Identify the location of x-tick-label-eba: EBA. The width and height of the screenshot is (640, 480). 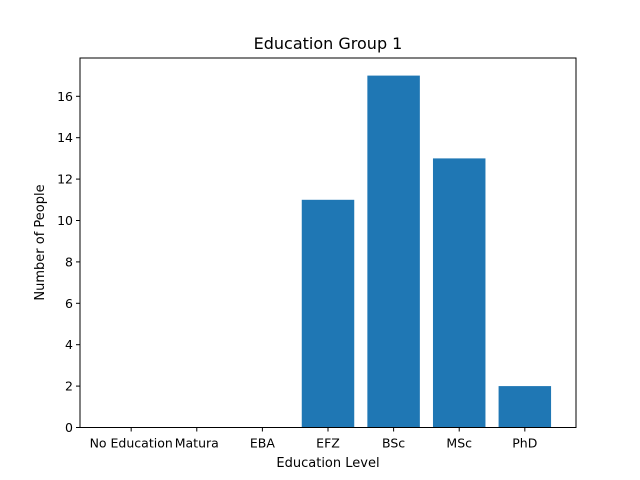
(262, 443).